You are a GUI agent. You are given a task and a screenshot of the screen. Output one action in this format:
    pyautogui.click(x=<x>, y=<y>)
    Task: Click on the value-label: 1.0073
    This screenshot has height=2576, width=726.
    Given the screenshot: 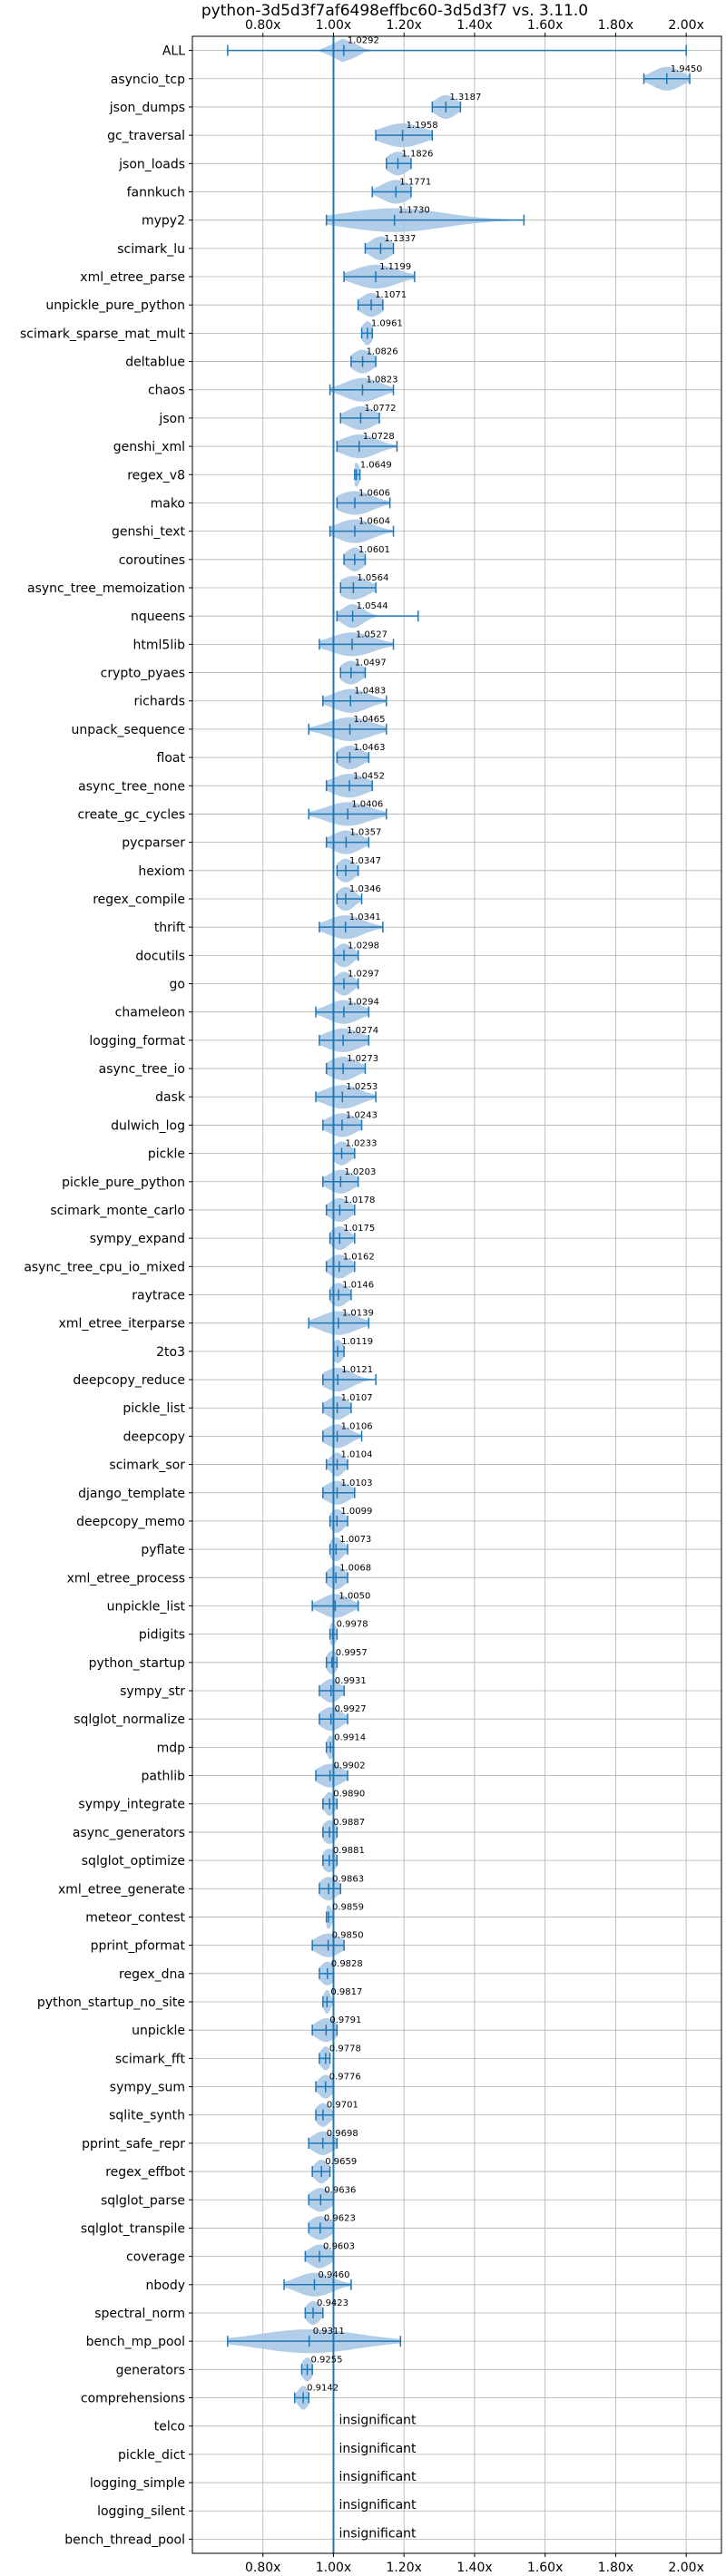 What is the action you would take?
    pyautogui.click(x=355, y=1540)
    